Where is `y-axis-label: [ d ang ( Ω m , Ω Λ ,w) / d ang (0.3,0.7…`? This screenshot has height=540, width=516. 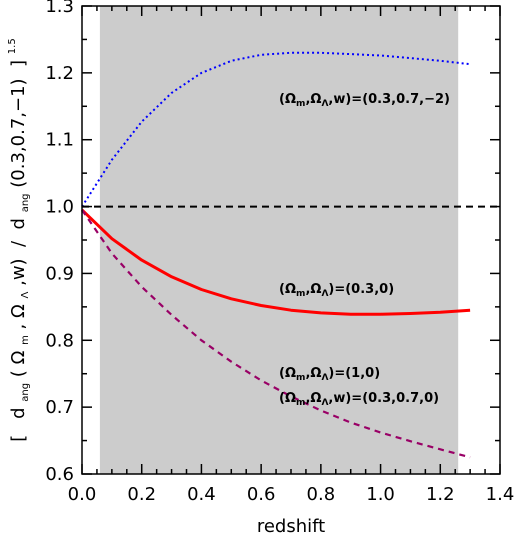
y-axis-label: [ d ang ( Ω m , Ω Λ ,w) / d ang (0.3,0.7… is located at coordinates (20, 239).